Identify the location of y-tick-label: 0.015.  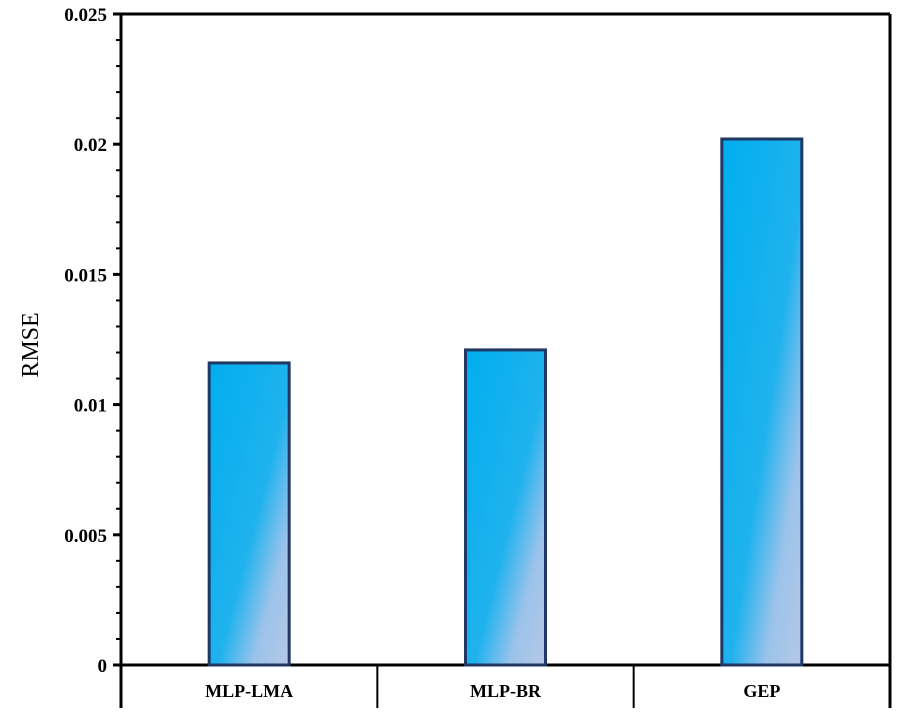
(85, 275).